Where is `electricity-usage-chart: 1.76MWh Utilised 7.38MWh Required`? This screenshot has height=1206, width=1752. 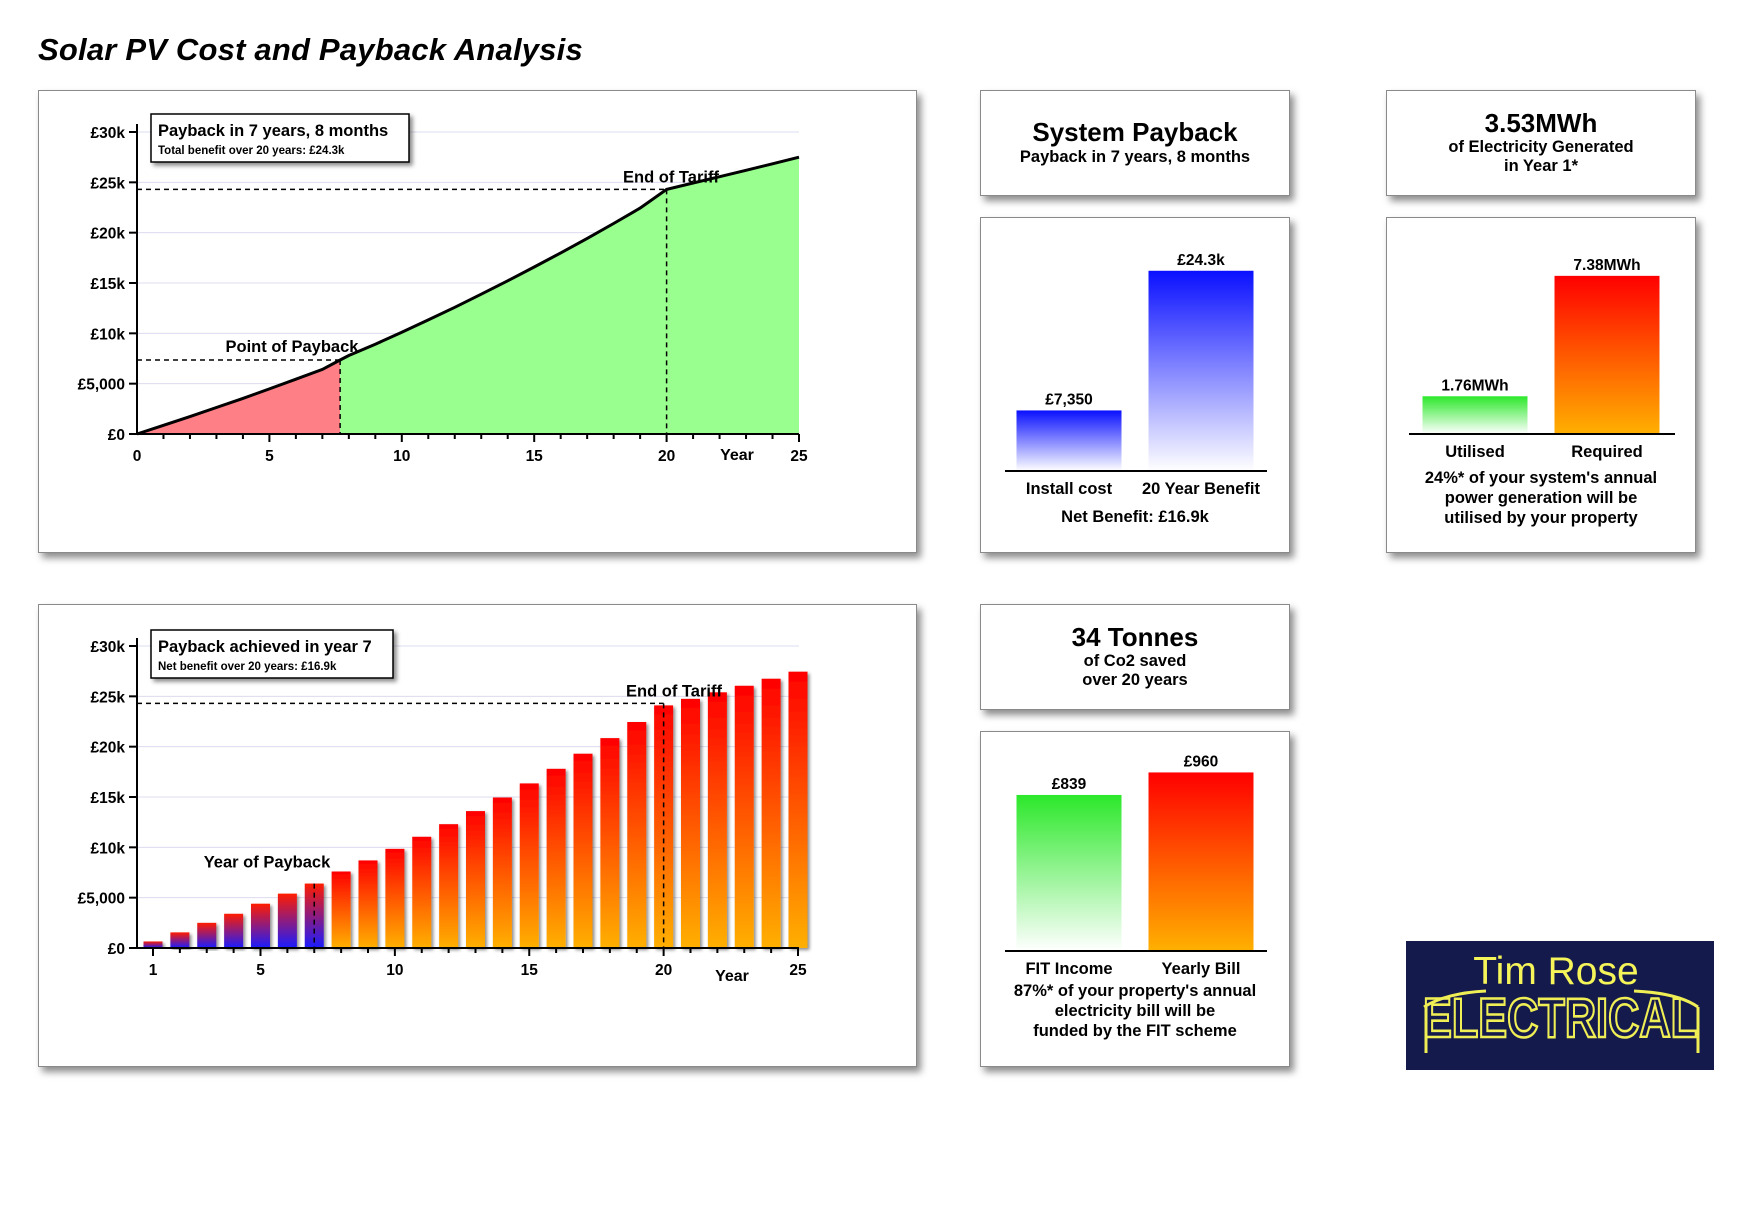 electricity-usage-chart: 1.76MWh Utilised 7.38MWh Required is located at coordinates (1542, 359).